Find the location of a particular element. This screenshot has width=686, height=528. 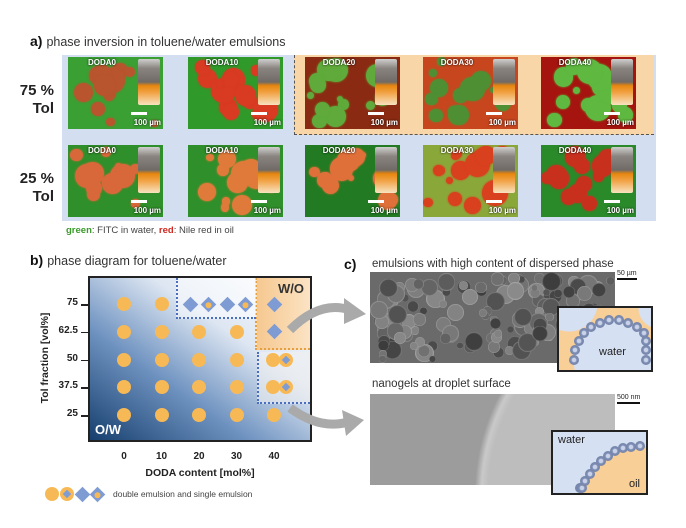

marker-circle-with-diamond is located at coordinates (286, 359).